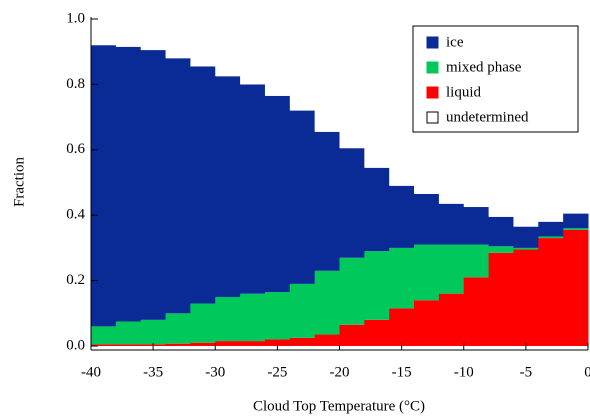 Image resolution: width=590 pixels, height=419 pixels. What do you see at coordinates (487, 117) in the screenshot?
I see `legend-label: undetermined` at bounding box center [487, 117].